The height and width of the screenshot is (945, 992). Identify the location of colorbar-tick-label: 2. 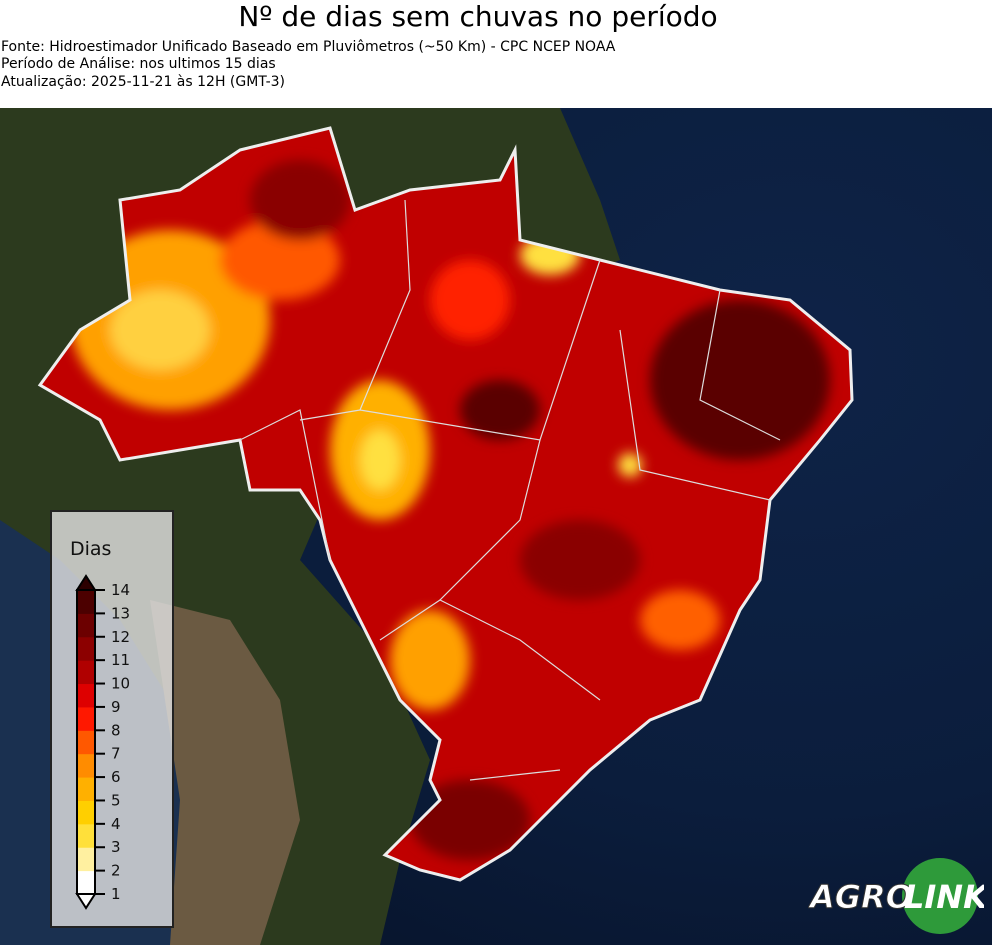
(116, 871).